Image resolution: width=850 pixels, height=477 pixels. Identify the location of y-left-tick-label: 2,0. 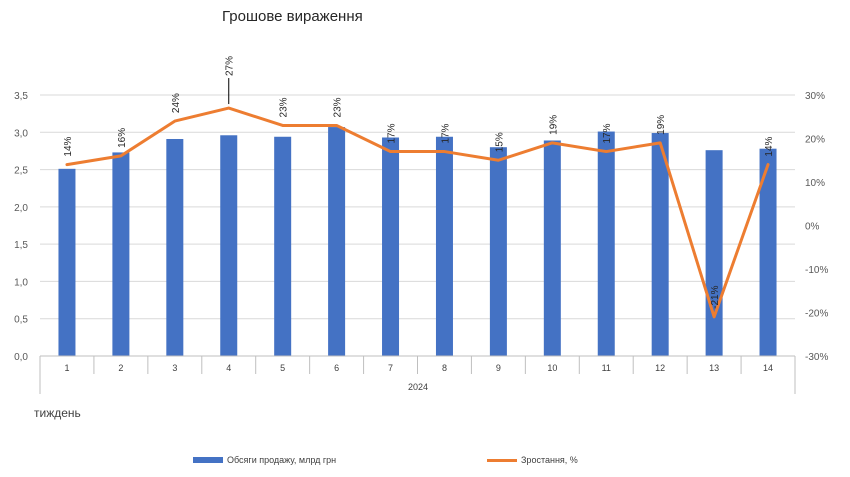
(21, 208).